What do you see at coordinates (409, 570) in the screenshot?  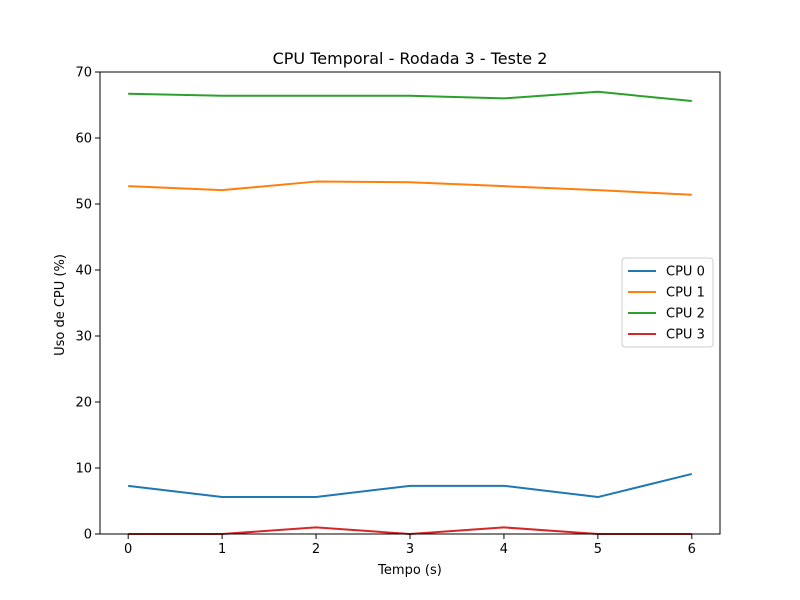 I see `x-axis-label: Tempo (s)` at bounding box center [409, 570].